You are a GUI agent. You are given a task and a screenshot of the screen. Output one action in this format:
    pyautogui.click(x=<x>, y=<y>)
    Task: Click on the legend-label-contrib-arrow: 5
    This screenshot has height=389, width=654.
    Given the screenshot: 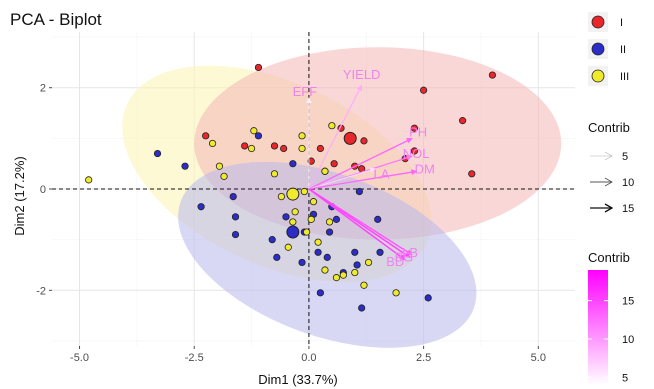 What is the action you would take?
    pyautogui.click(x=625, y=157)
    